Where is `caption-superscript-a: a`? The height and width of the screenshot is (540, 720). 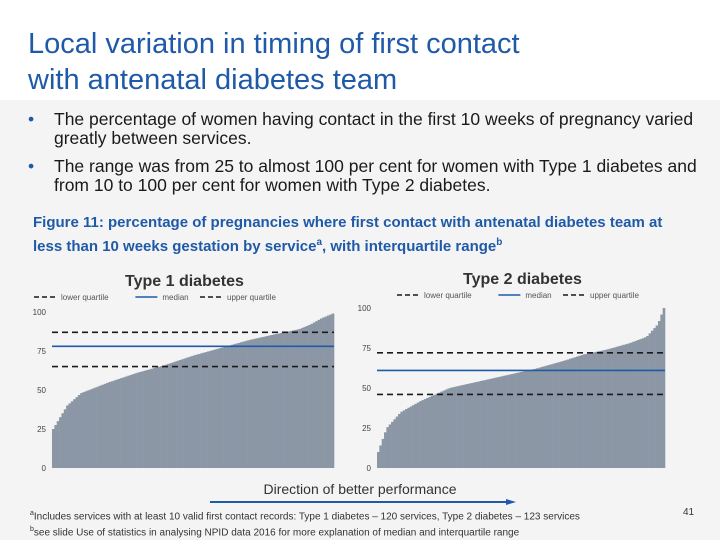
caption-superscript-a: a is located at coordinates (319, 242).